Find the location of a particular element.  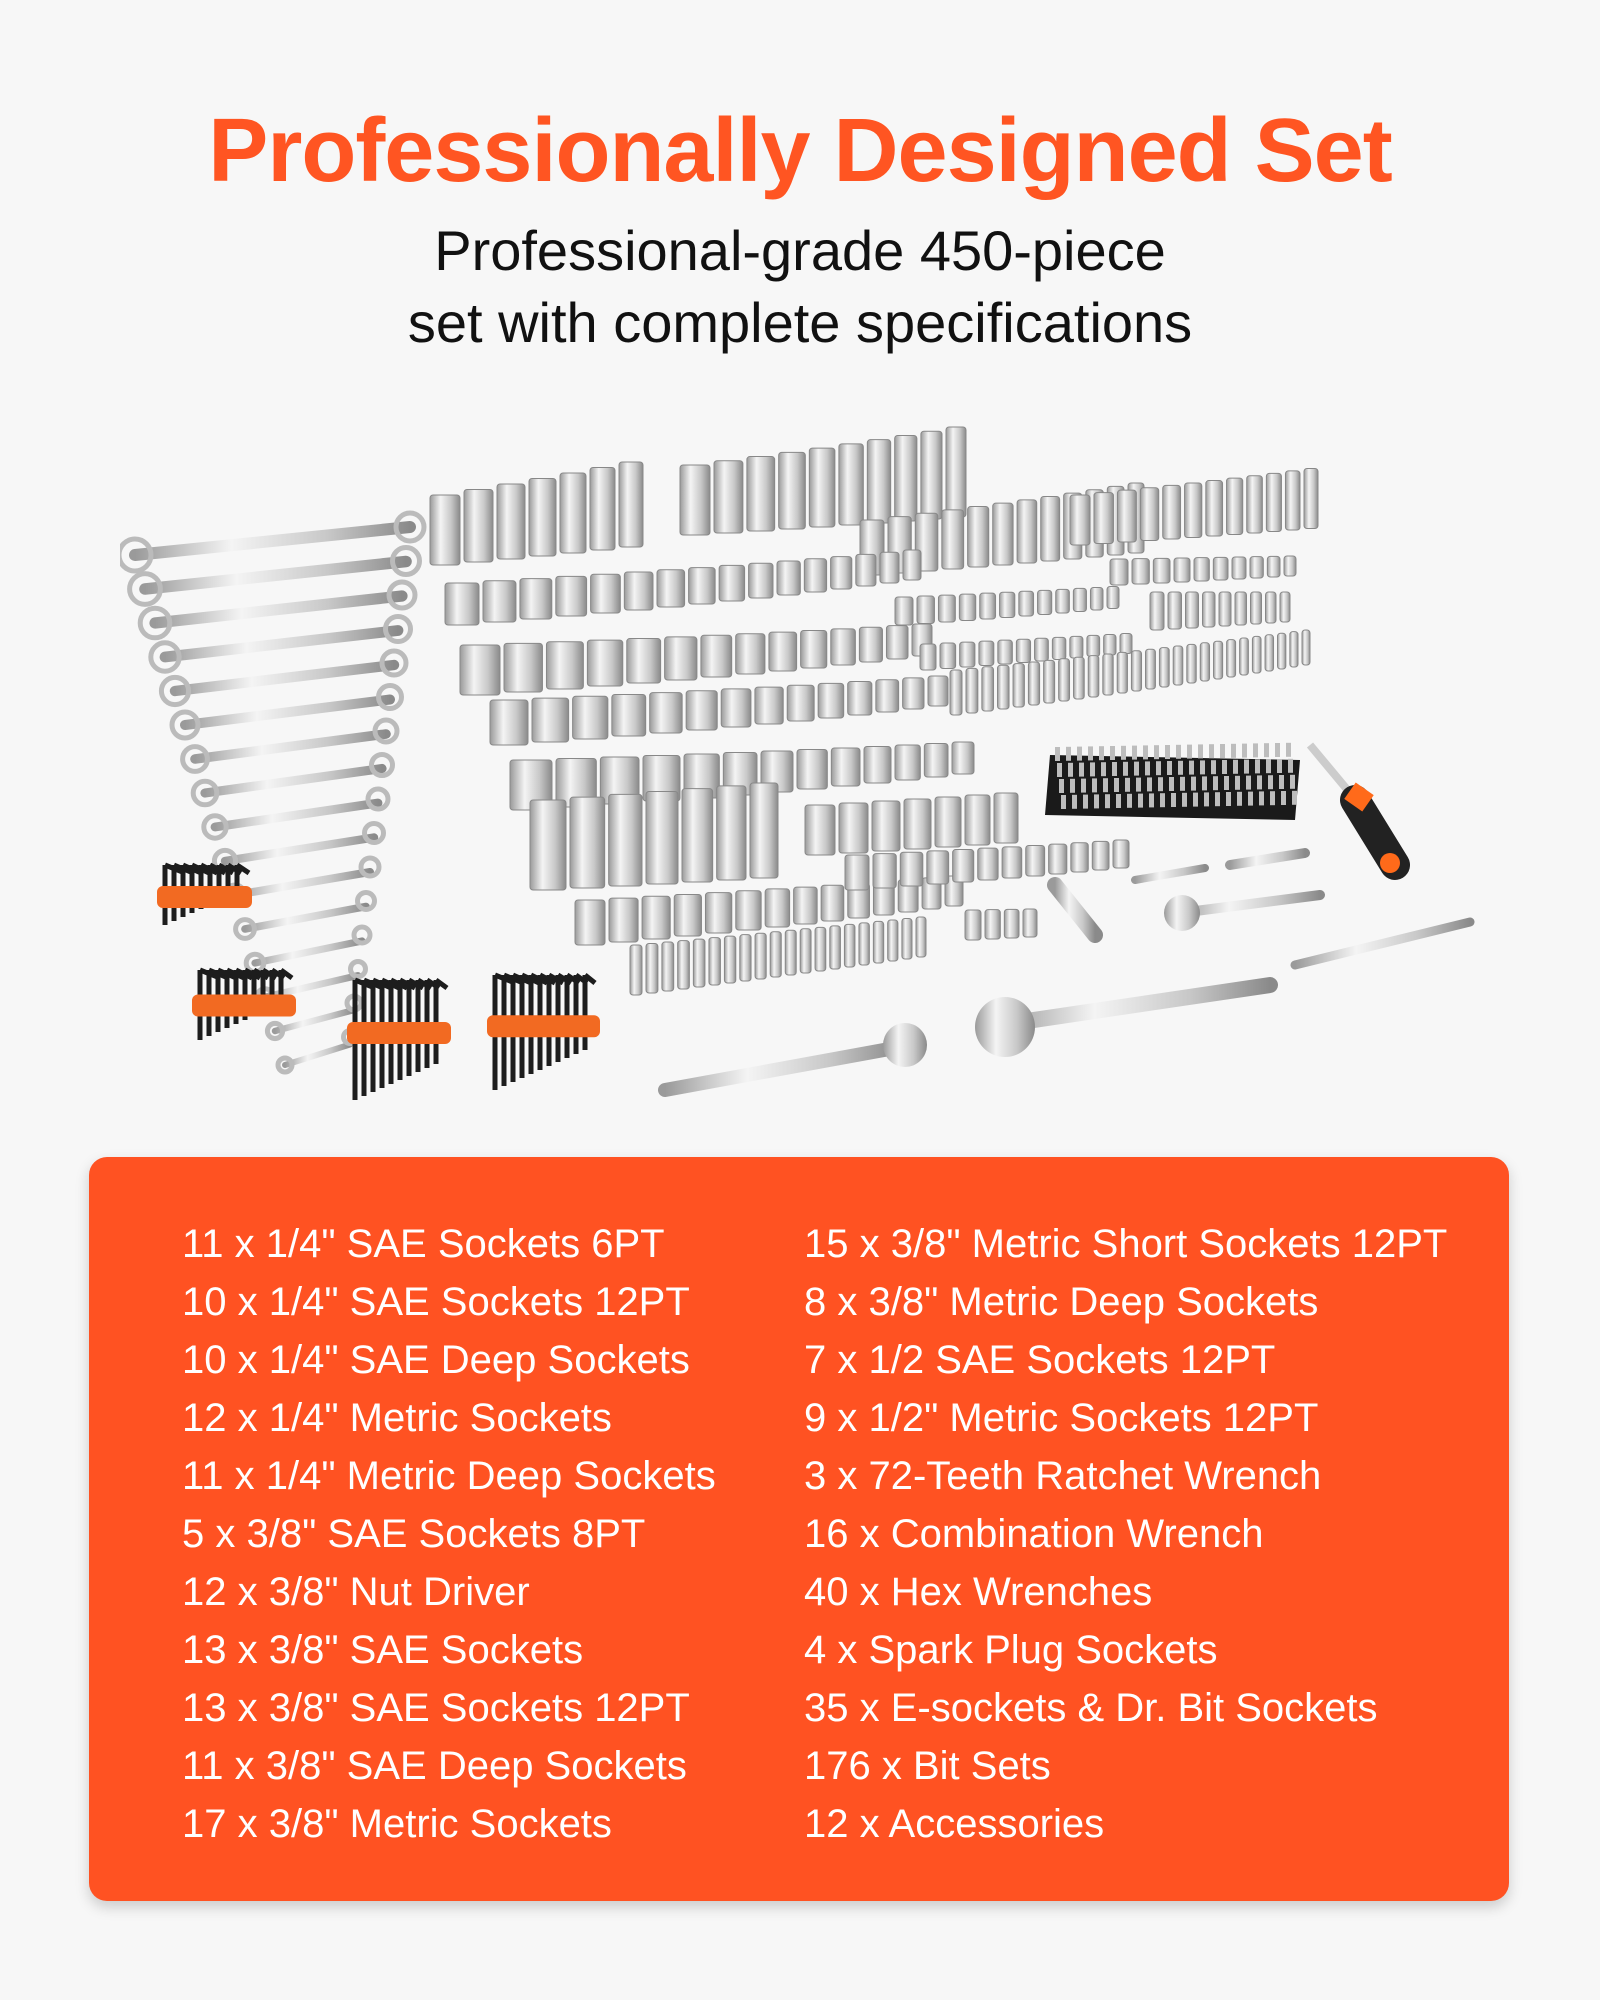

spec-item: 12 x 1/4" Metric Sockets is located at coordinates (397, 1418).